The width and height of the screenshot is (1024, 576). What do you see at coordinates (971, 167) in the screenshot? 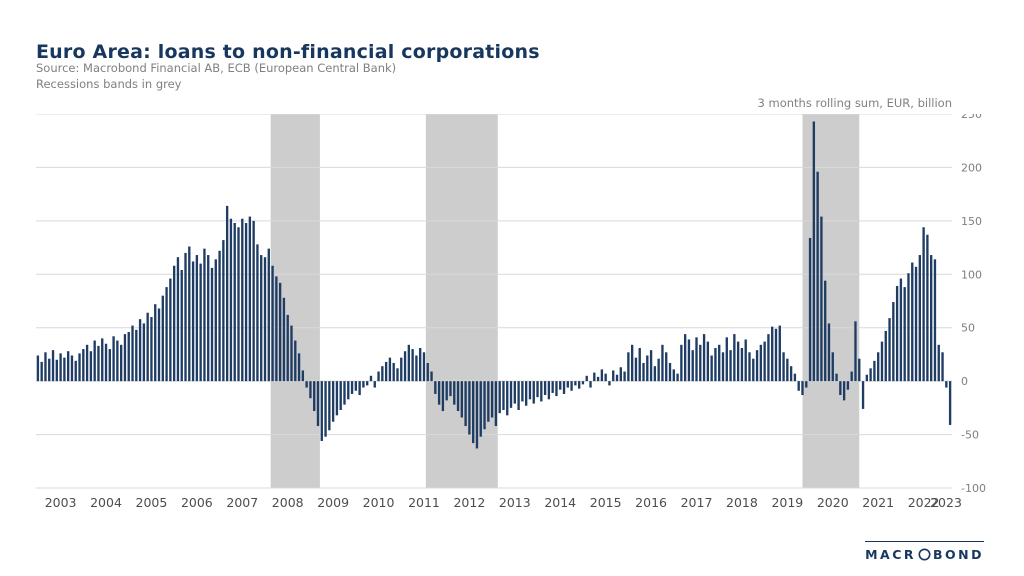
I see `y-axis-tick-label: 200` at bounding box center [971, 167].